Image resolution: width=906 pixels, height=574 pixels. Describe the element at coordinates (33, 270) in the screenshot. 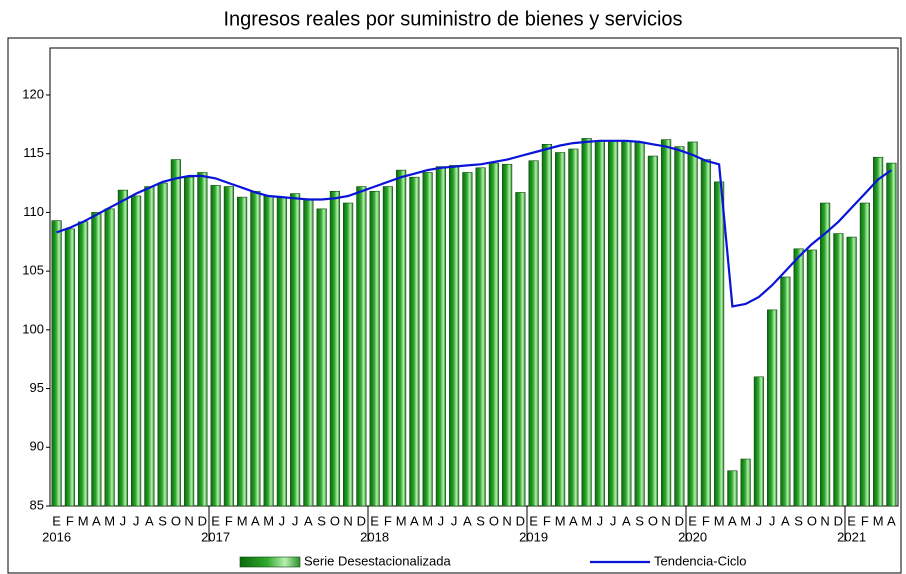

I see `y-tick-label: 105` at that location.